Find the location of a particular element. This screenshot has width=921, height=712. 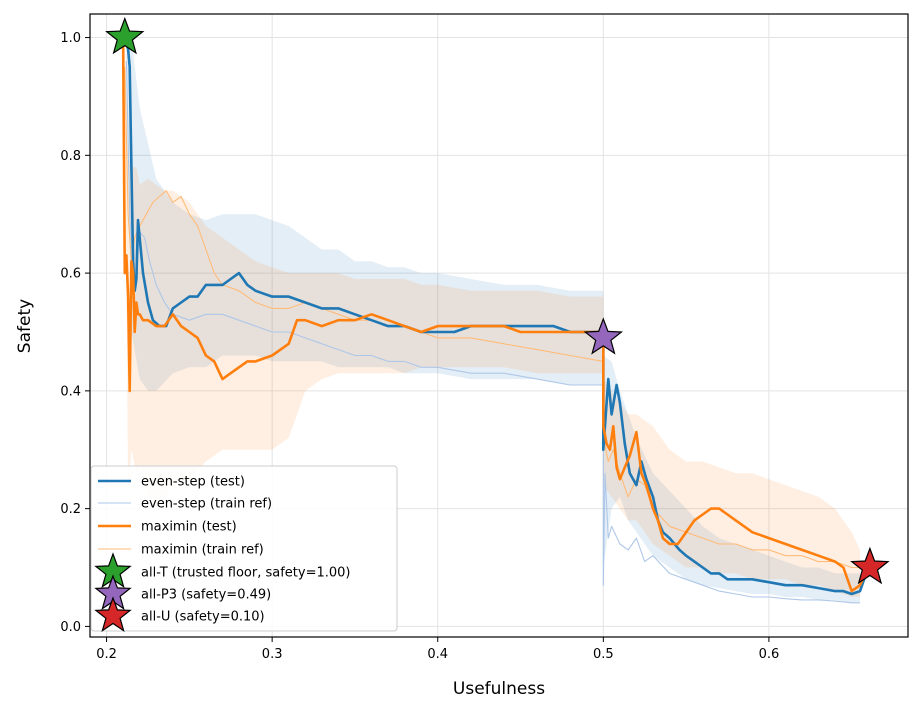

y-axis-label: Safety is located at coordinates (25, 326).